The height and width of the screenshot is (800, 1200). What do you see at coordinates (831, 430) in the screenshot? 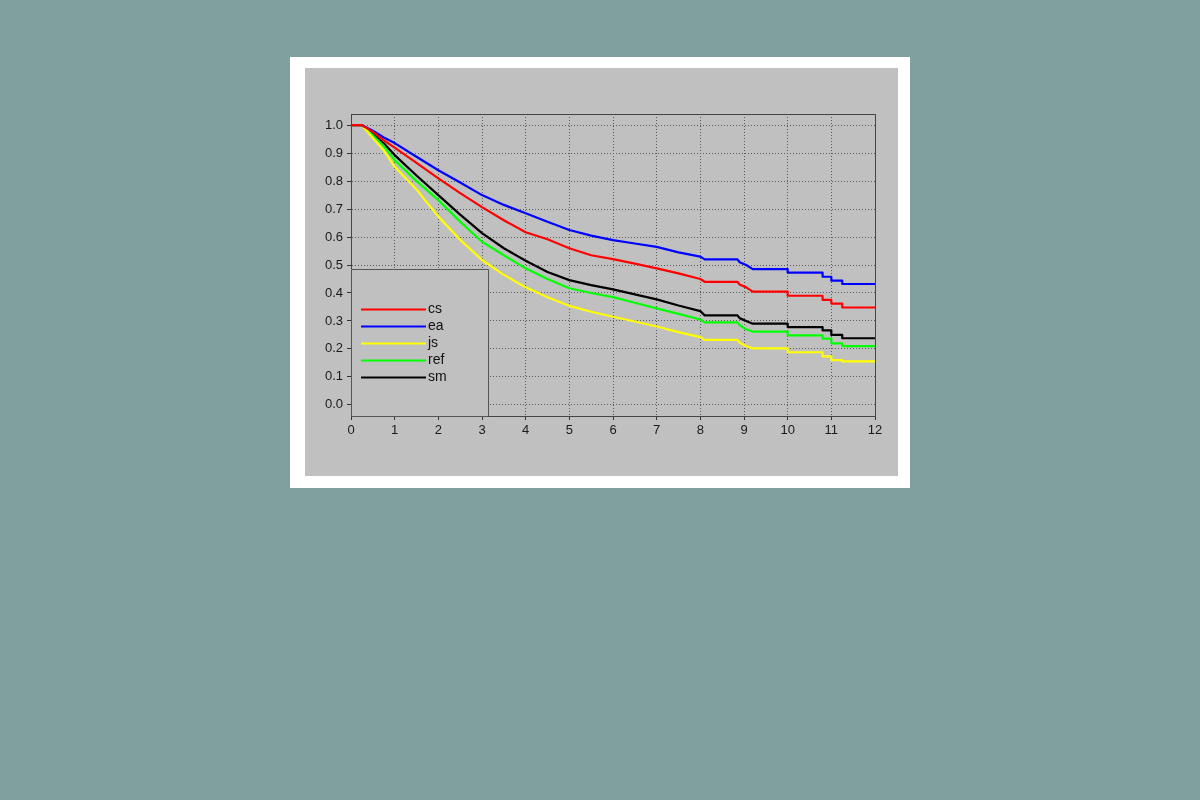
I see `x-tick-label: 11` at bounding box center [831, 430].